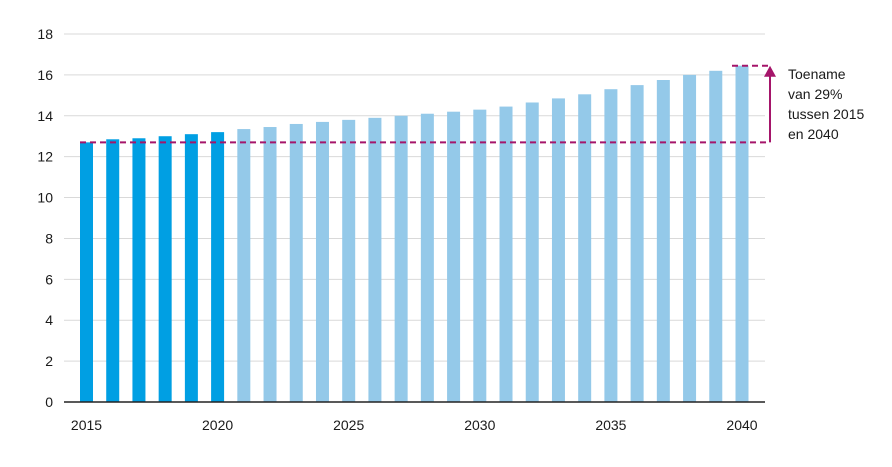 The image size is (892, 467). What do you see at coordinates (217, 425) in the screenshot?
I see `x-tick-label: 2020` at bounding box center [217, 425].